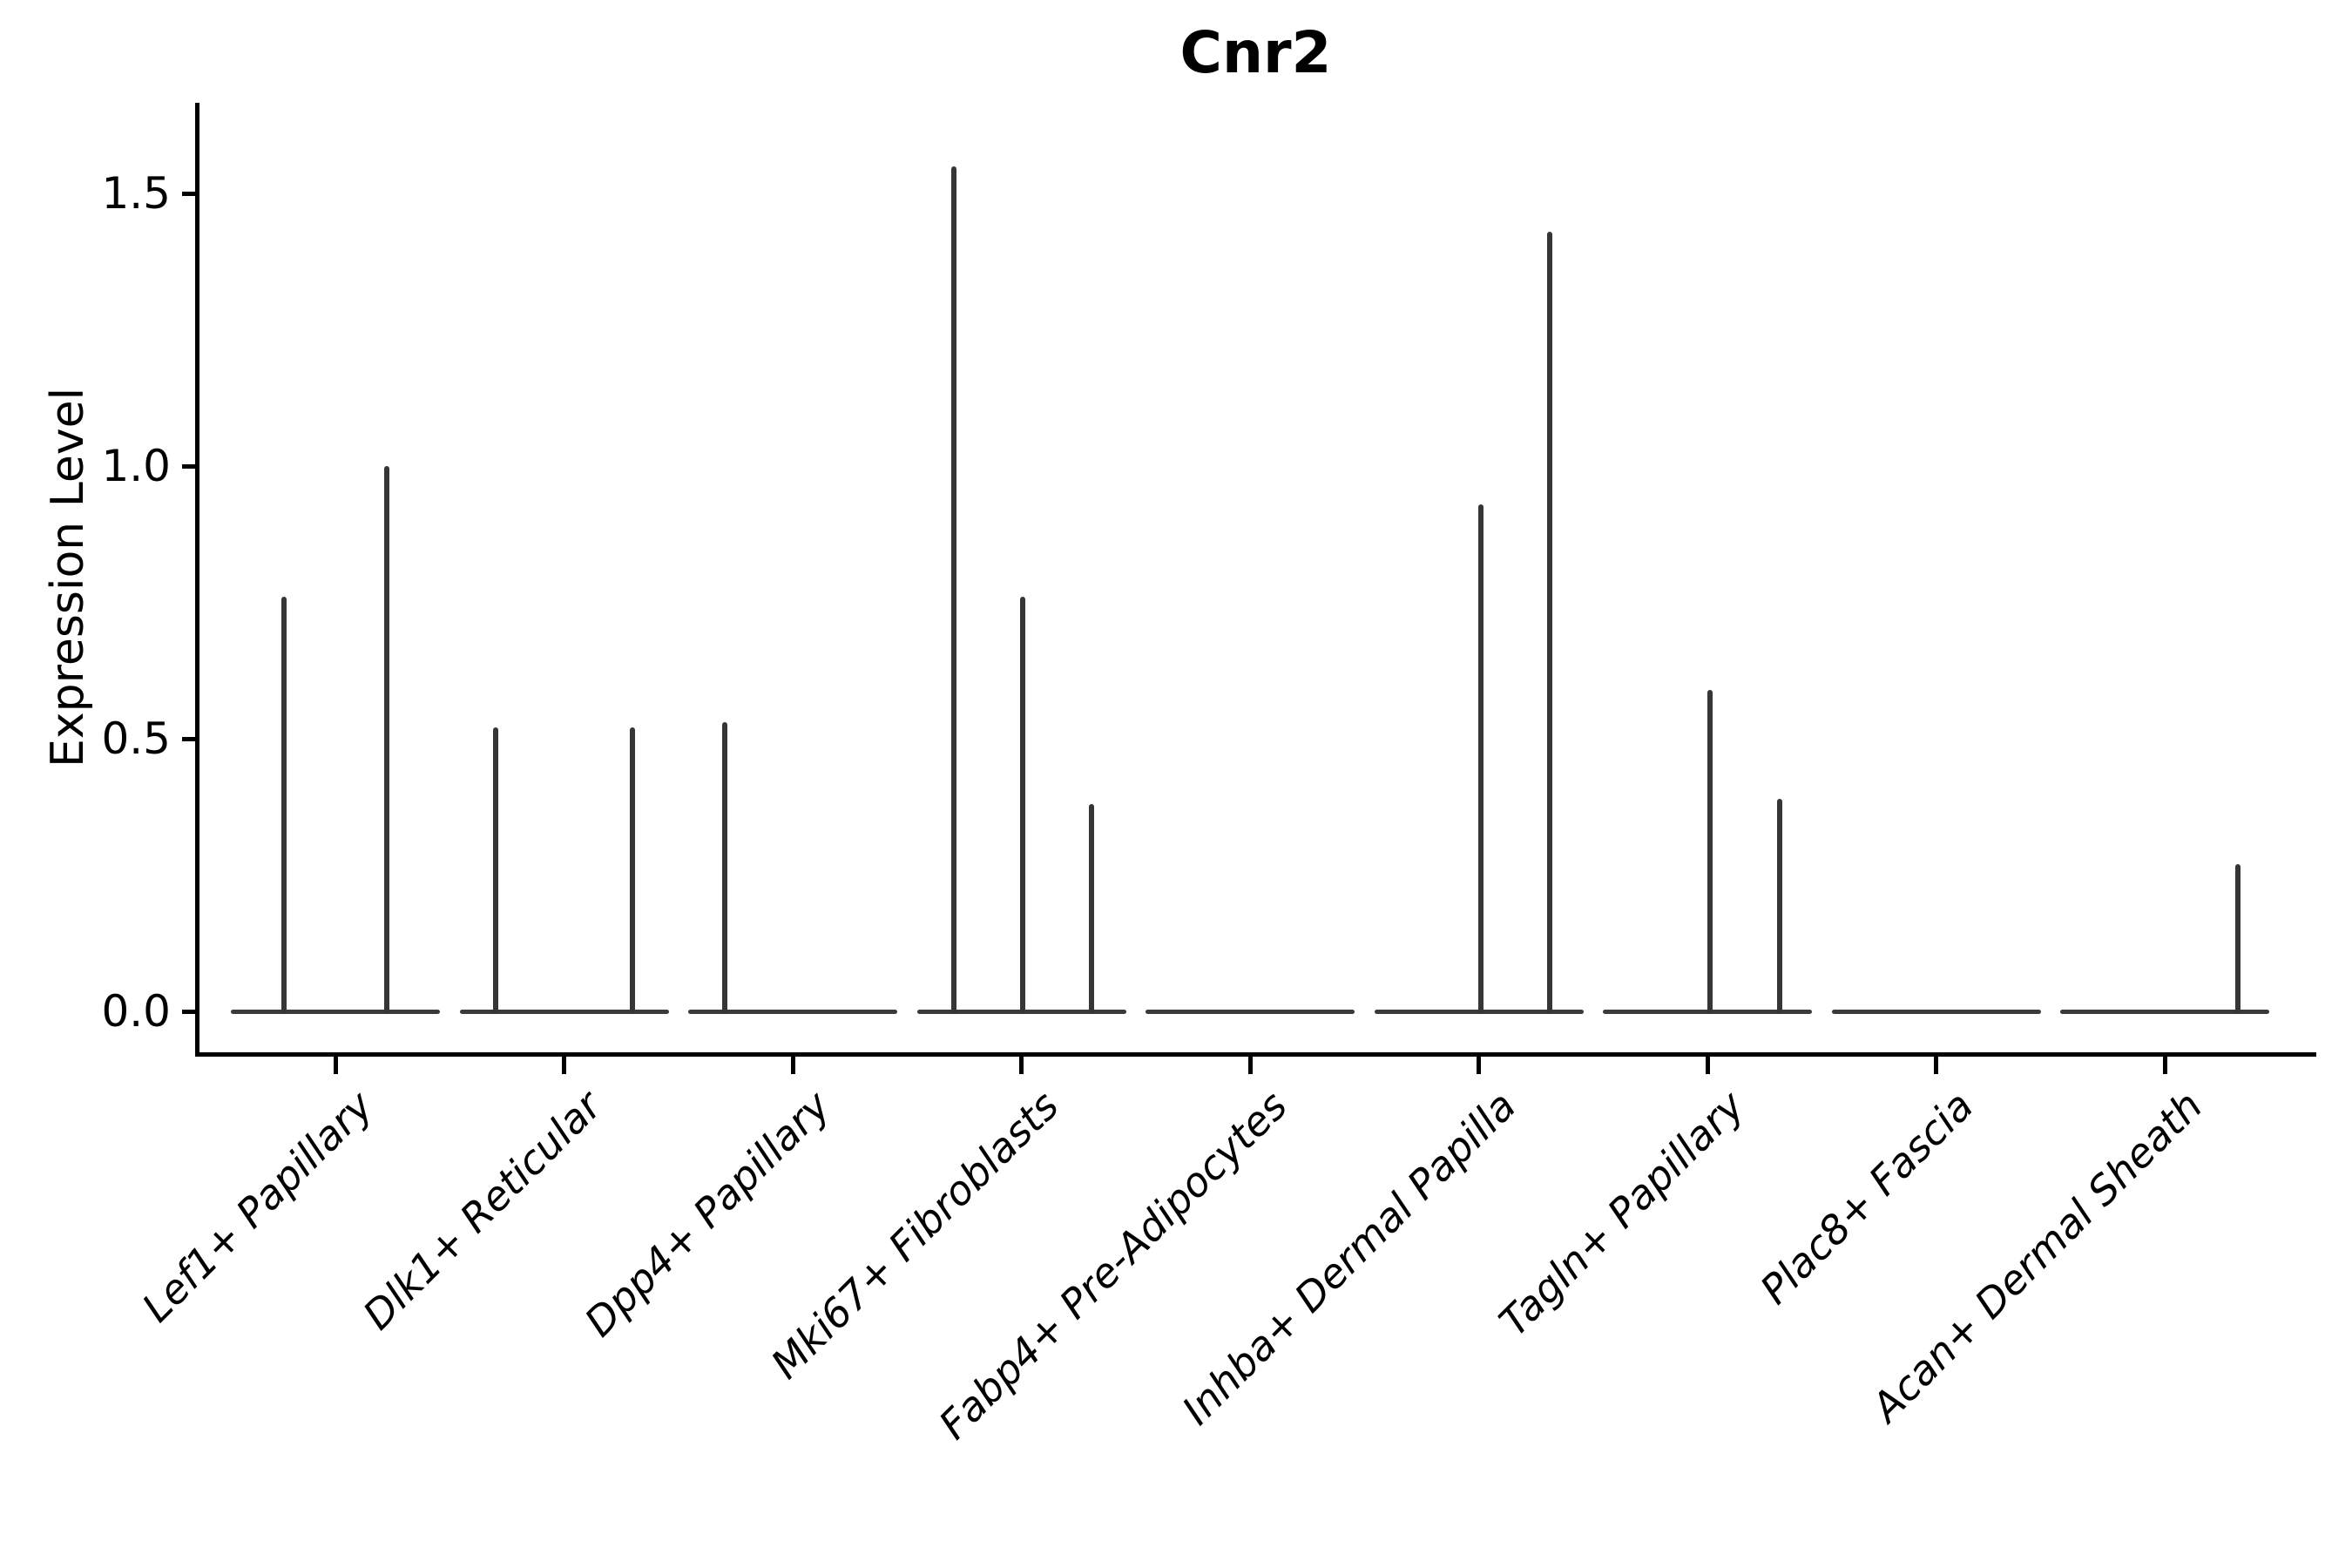 The width and height of the screenshot is (2352, 1568). Describe the element at coordinates (197, 580) in the screenshot. I see `y-axis-spine` at that location.